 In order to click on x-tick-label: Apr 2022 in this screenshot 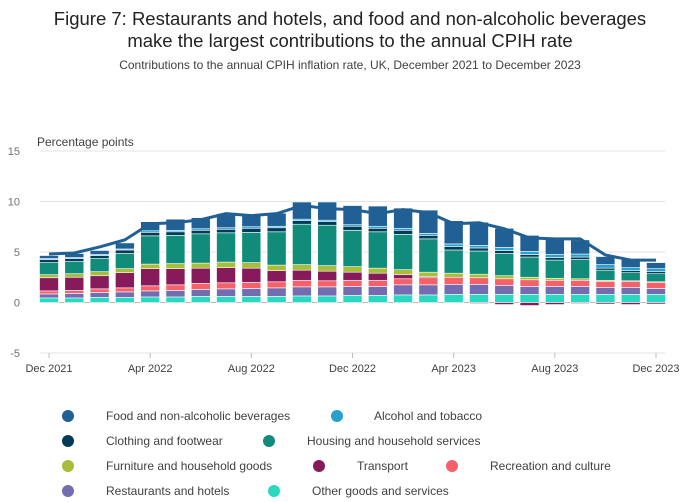, I will do `click(150, 369)`.